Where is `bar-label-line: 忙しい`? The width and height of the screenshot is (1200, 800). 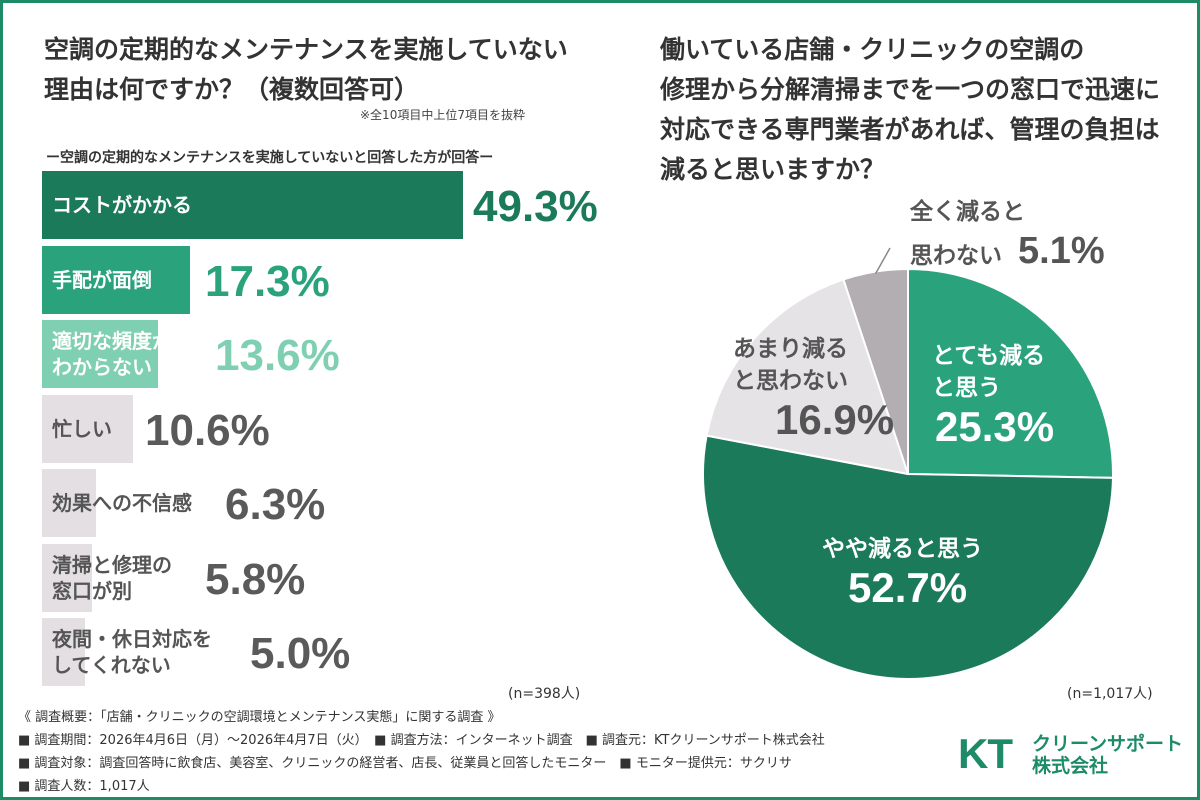
bar-label-line: 忙しい is located at coordinates (82, 428).